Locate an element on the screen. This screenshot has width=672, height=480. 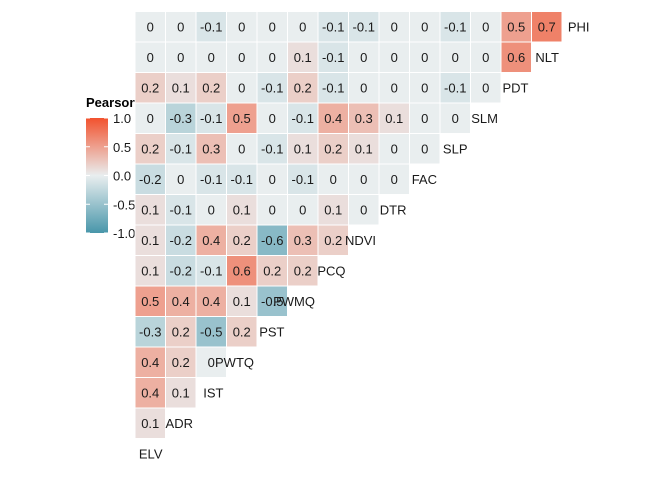
legend-colorbar is located at coordinates (97, 175).